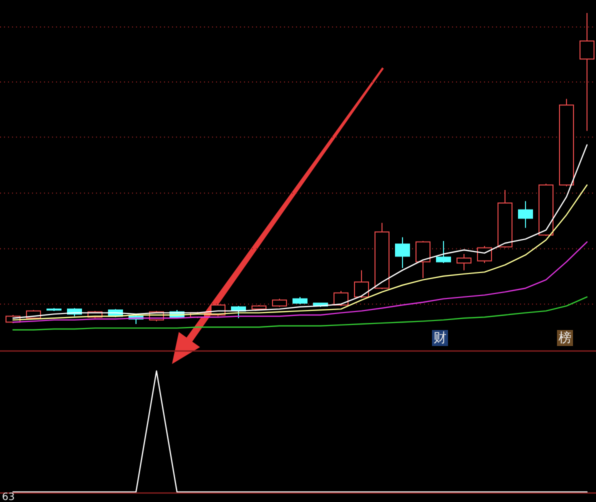 The image size is (596, 502). What do you see at coordinates (8, 497) in the screenshot?
I see `annotation: 63` at bounding box center [8, 497].